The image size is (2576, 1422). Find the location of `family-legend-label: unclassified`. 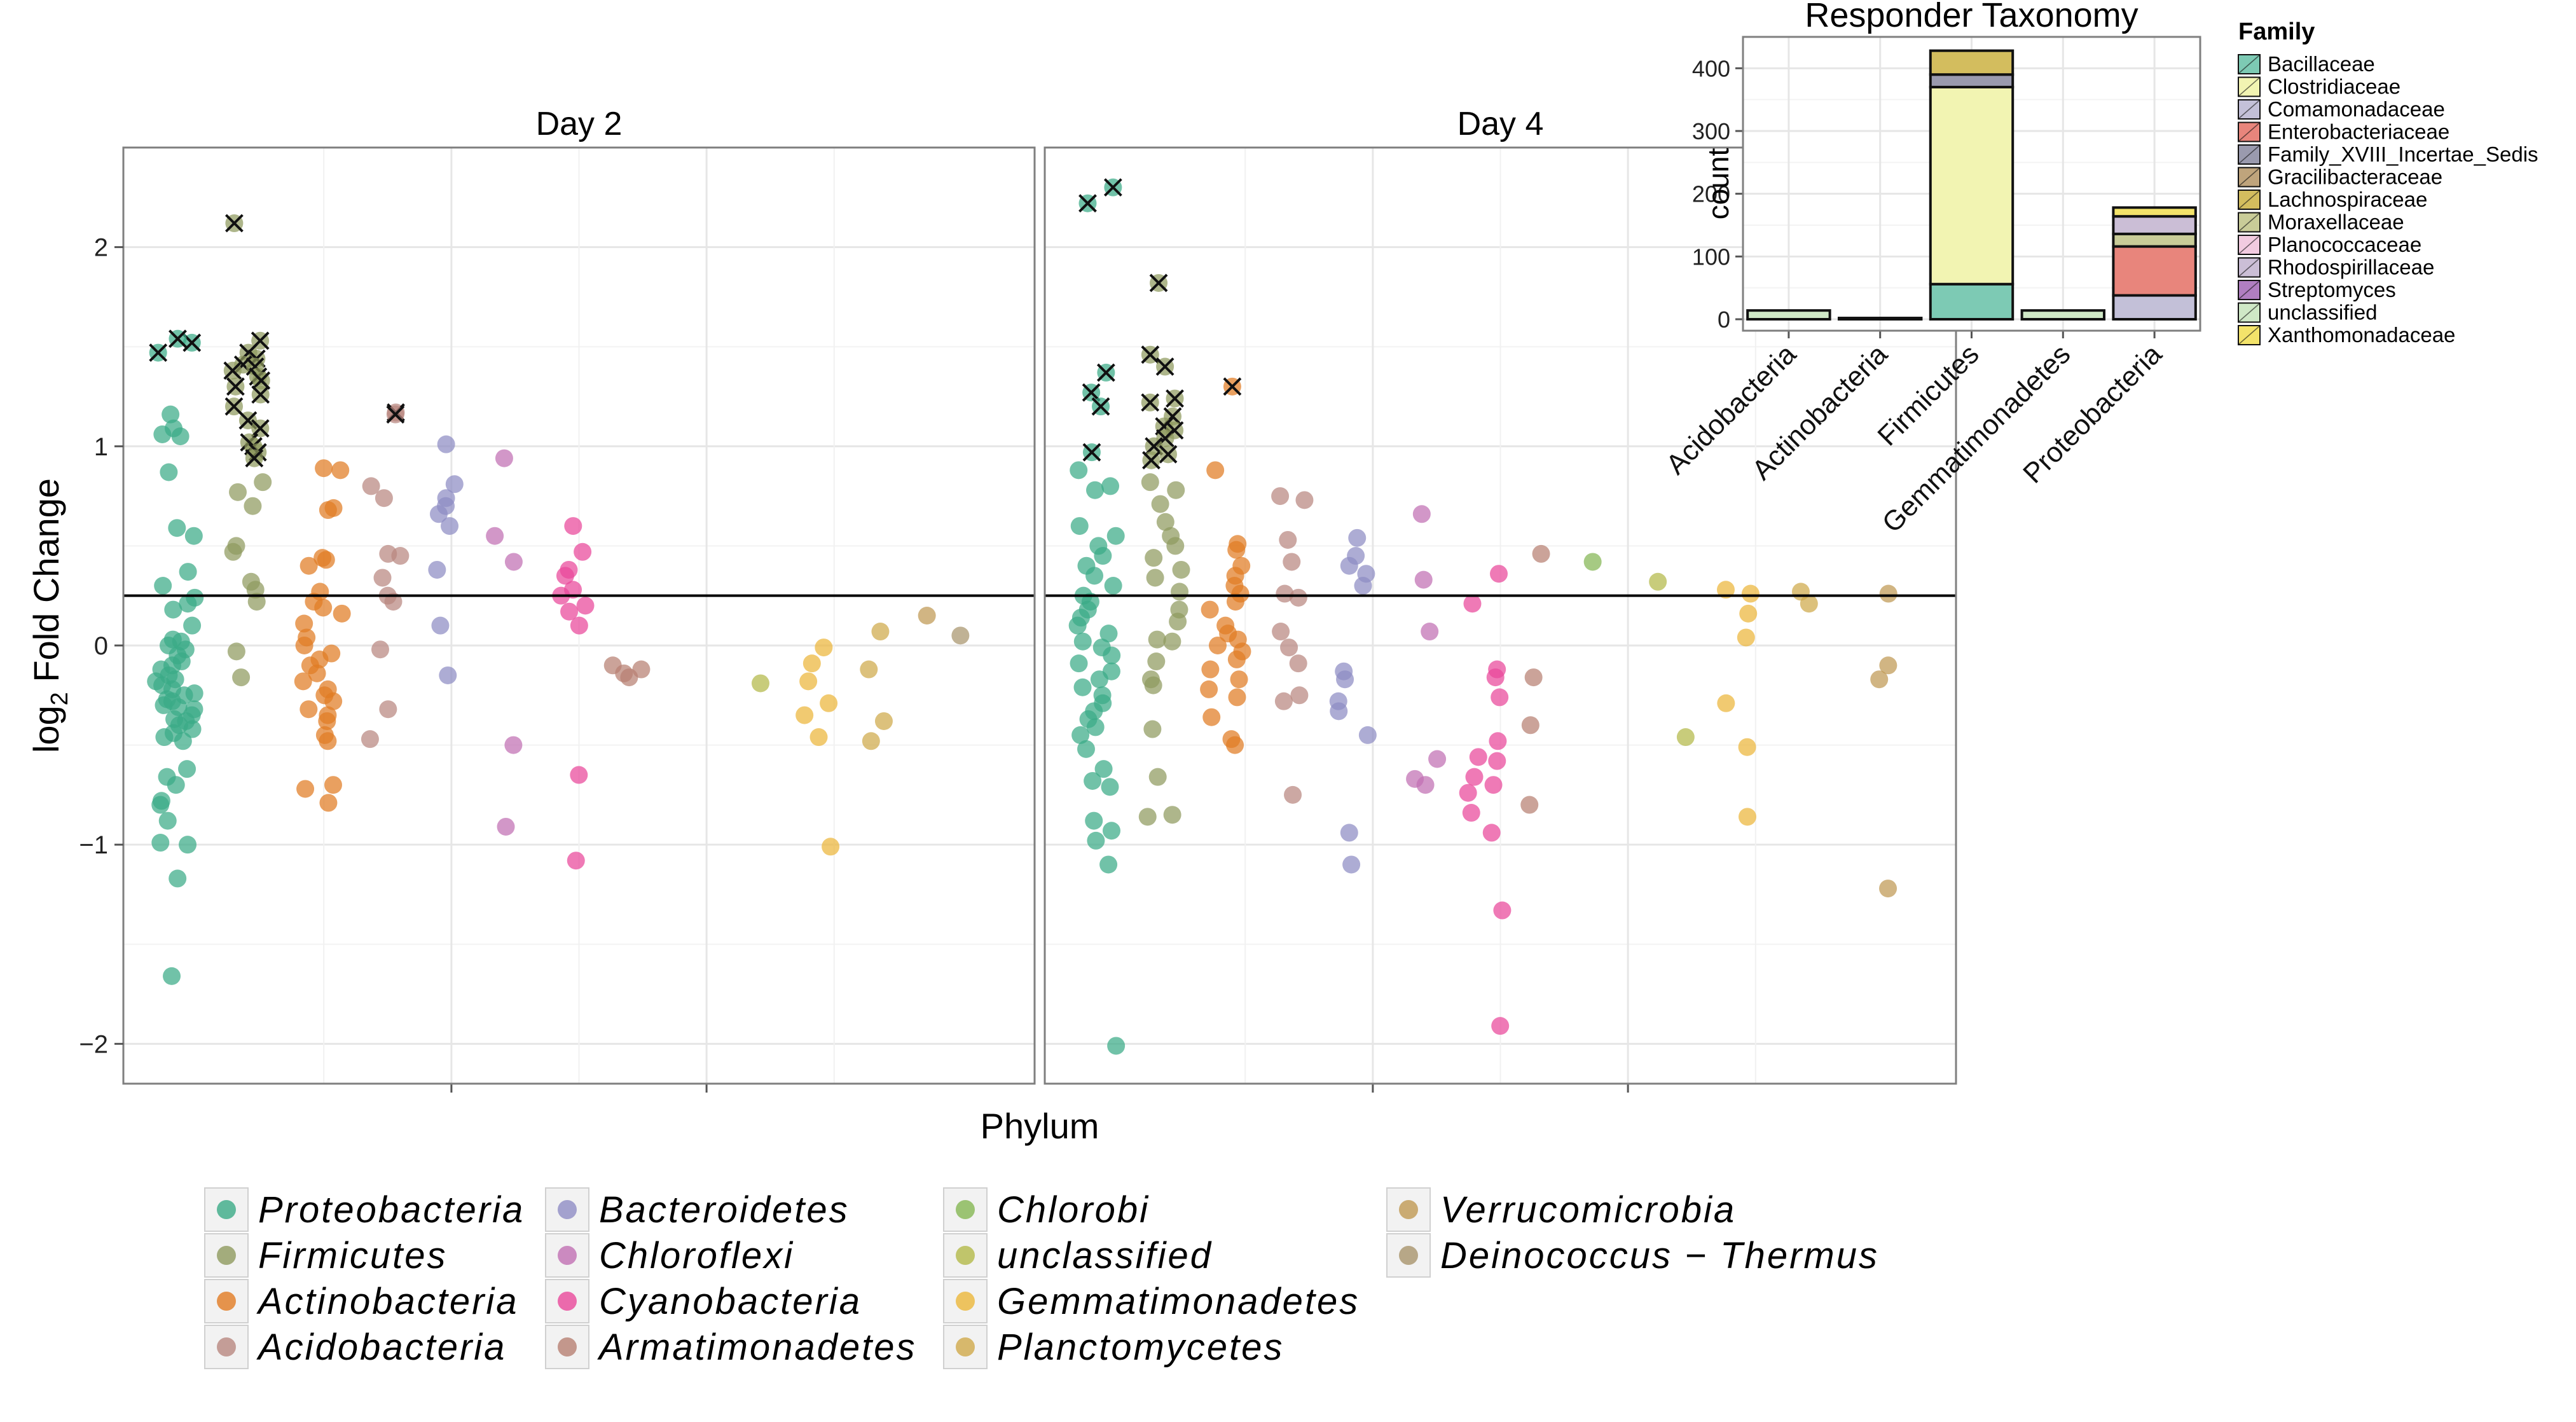

family-legend-label: unclassified is located at coordinates (2322, 312).